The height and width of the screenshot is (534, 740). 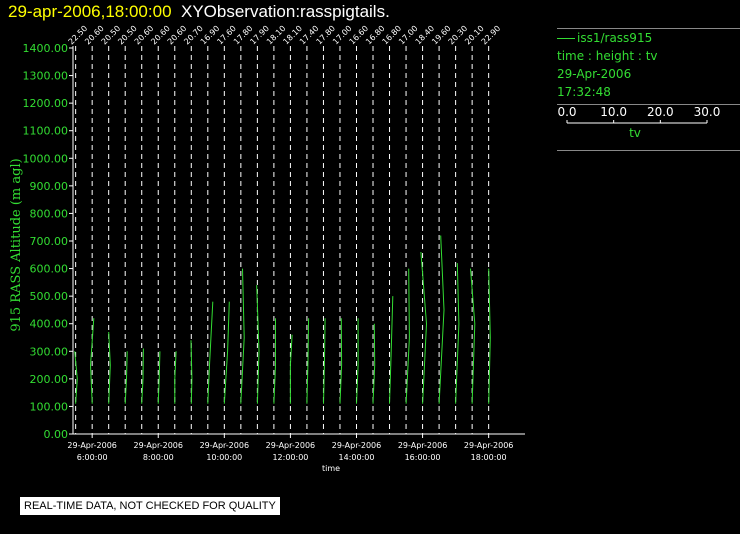 I want to click on quality-notice: REAL-TIME DATA, NOT CHECKED FOR QUALITY, so click(x=150, y=506).